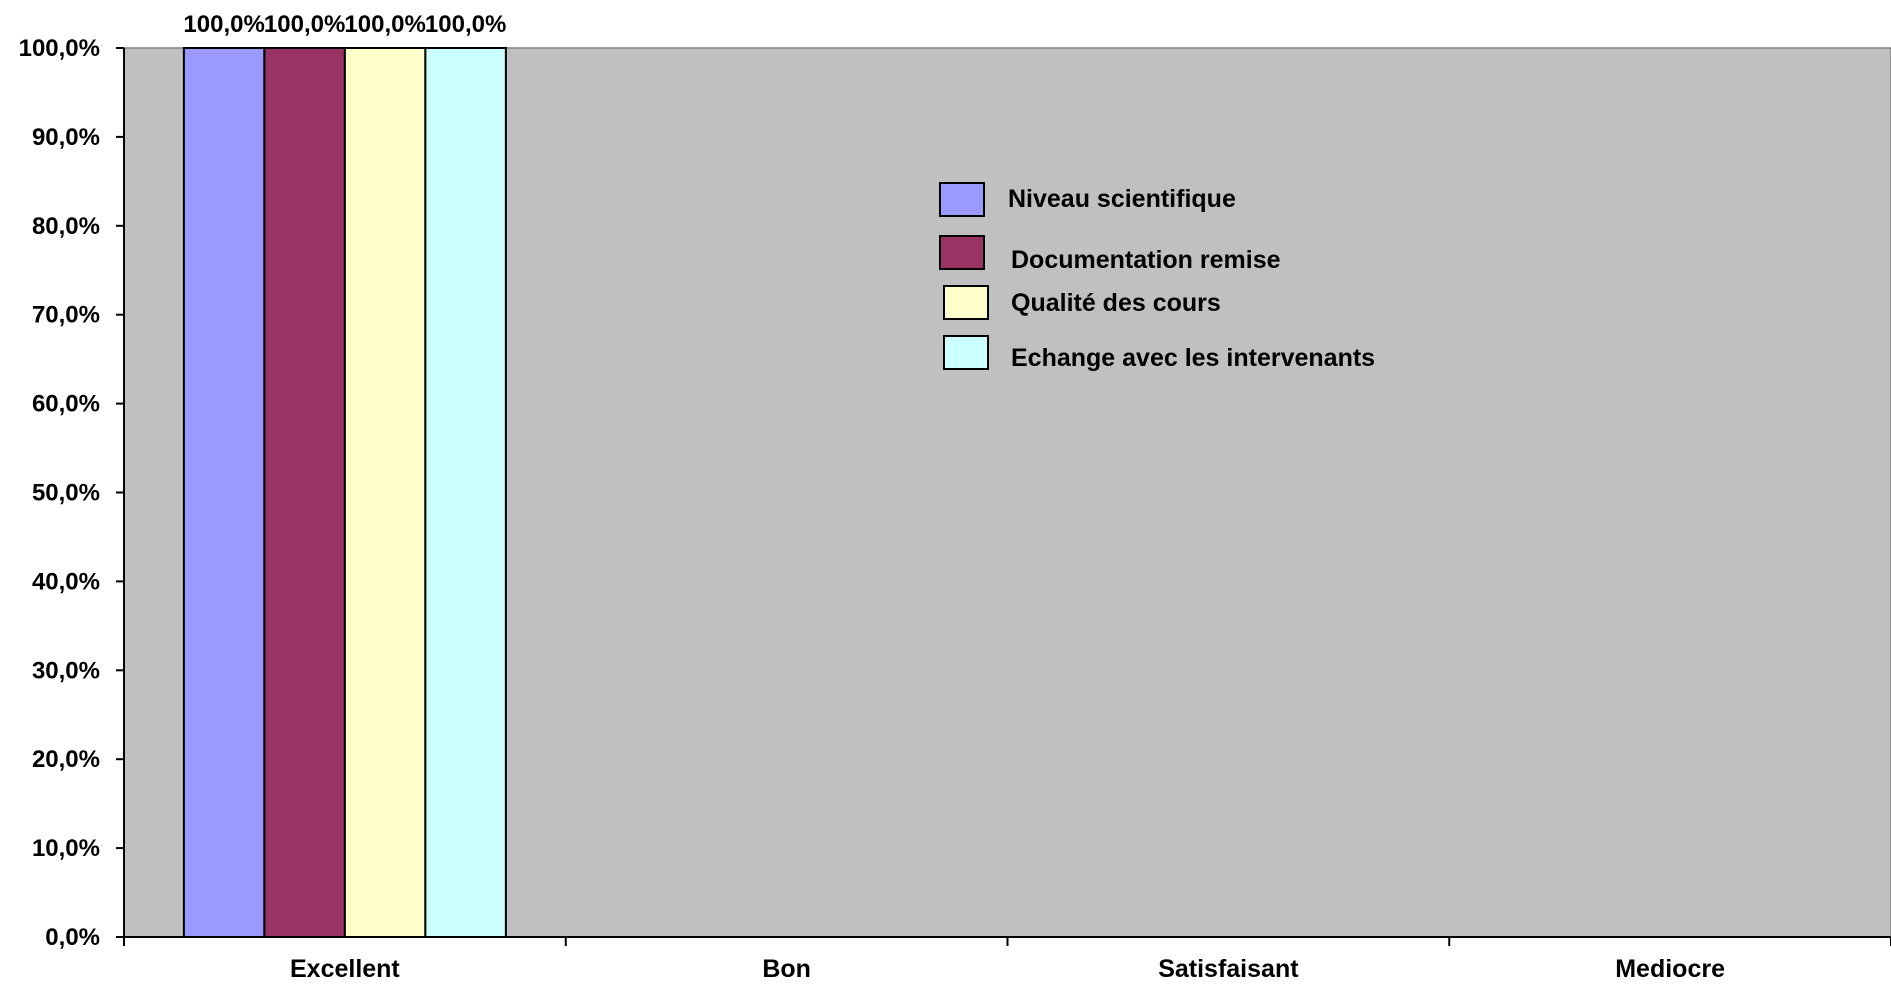 The width and height of the screenshot is (1891, 985). Describe the element at coordinates (59, 48) in the screenshot. I see `y-tick-label: 100,0%` at that location.